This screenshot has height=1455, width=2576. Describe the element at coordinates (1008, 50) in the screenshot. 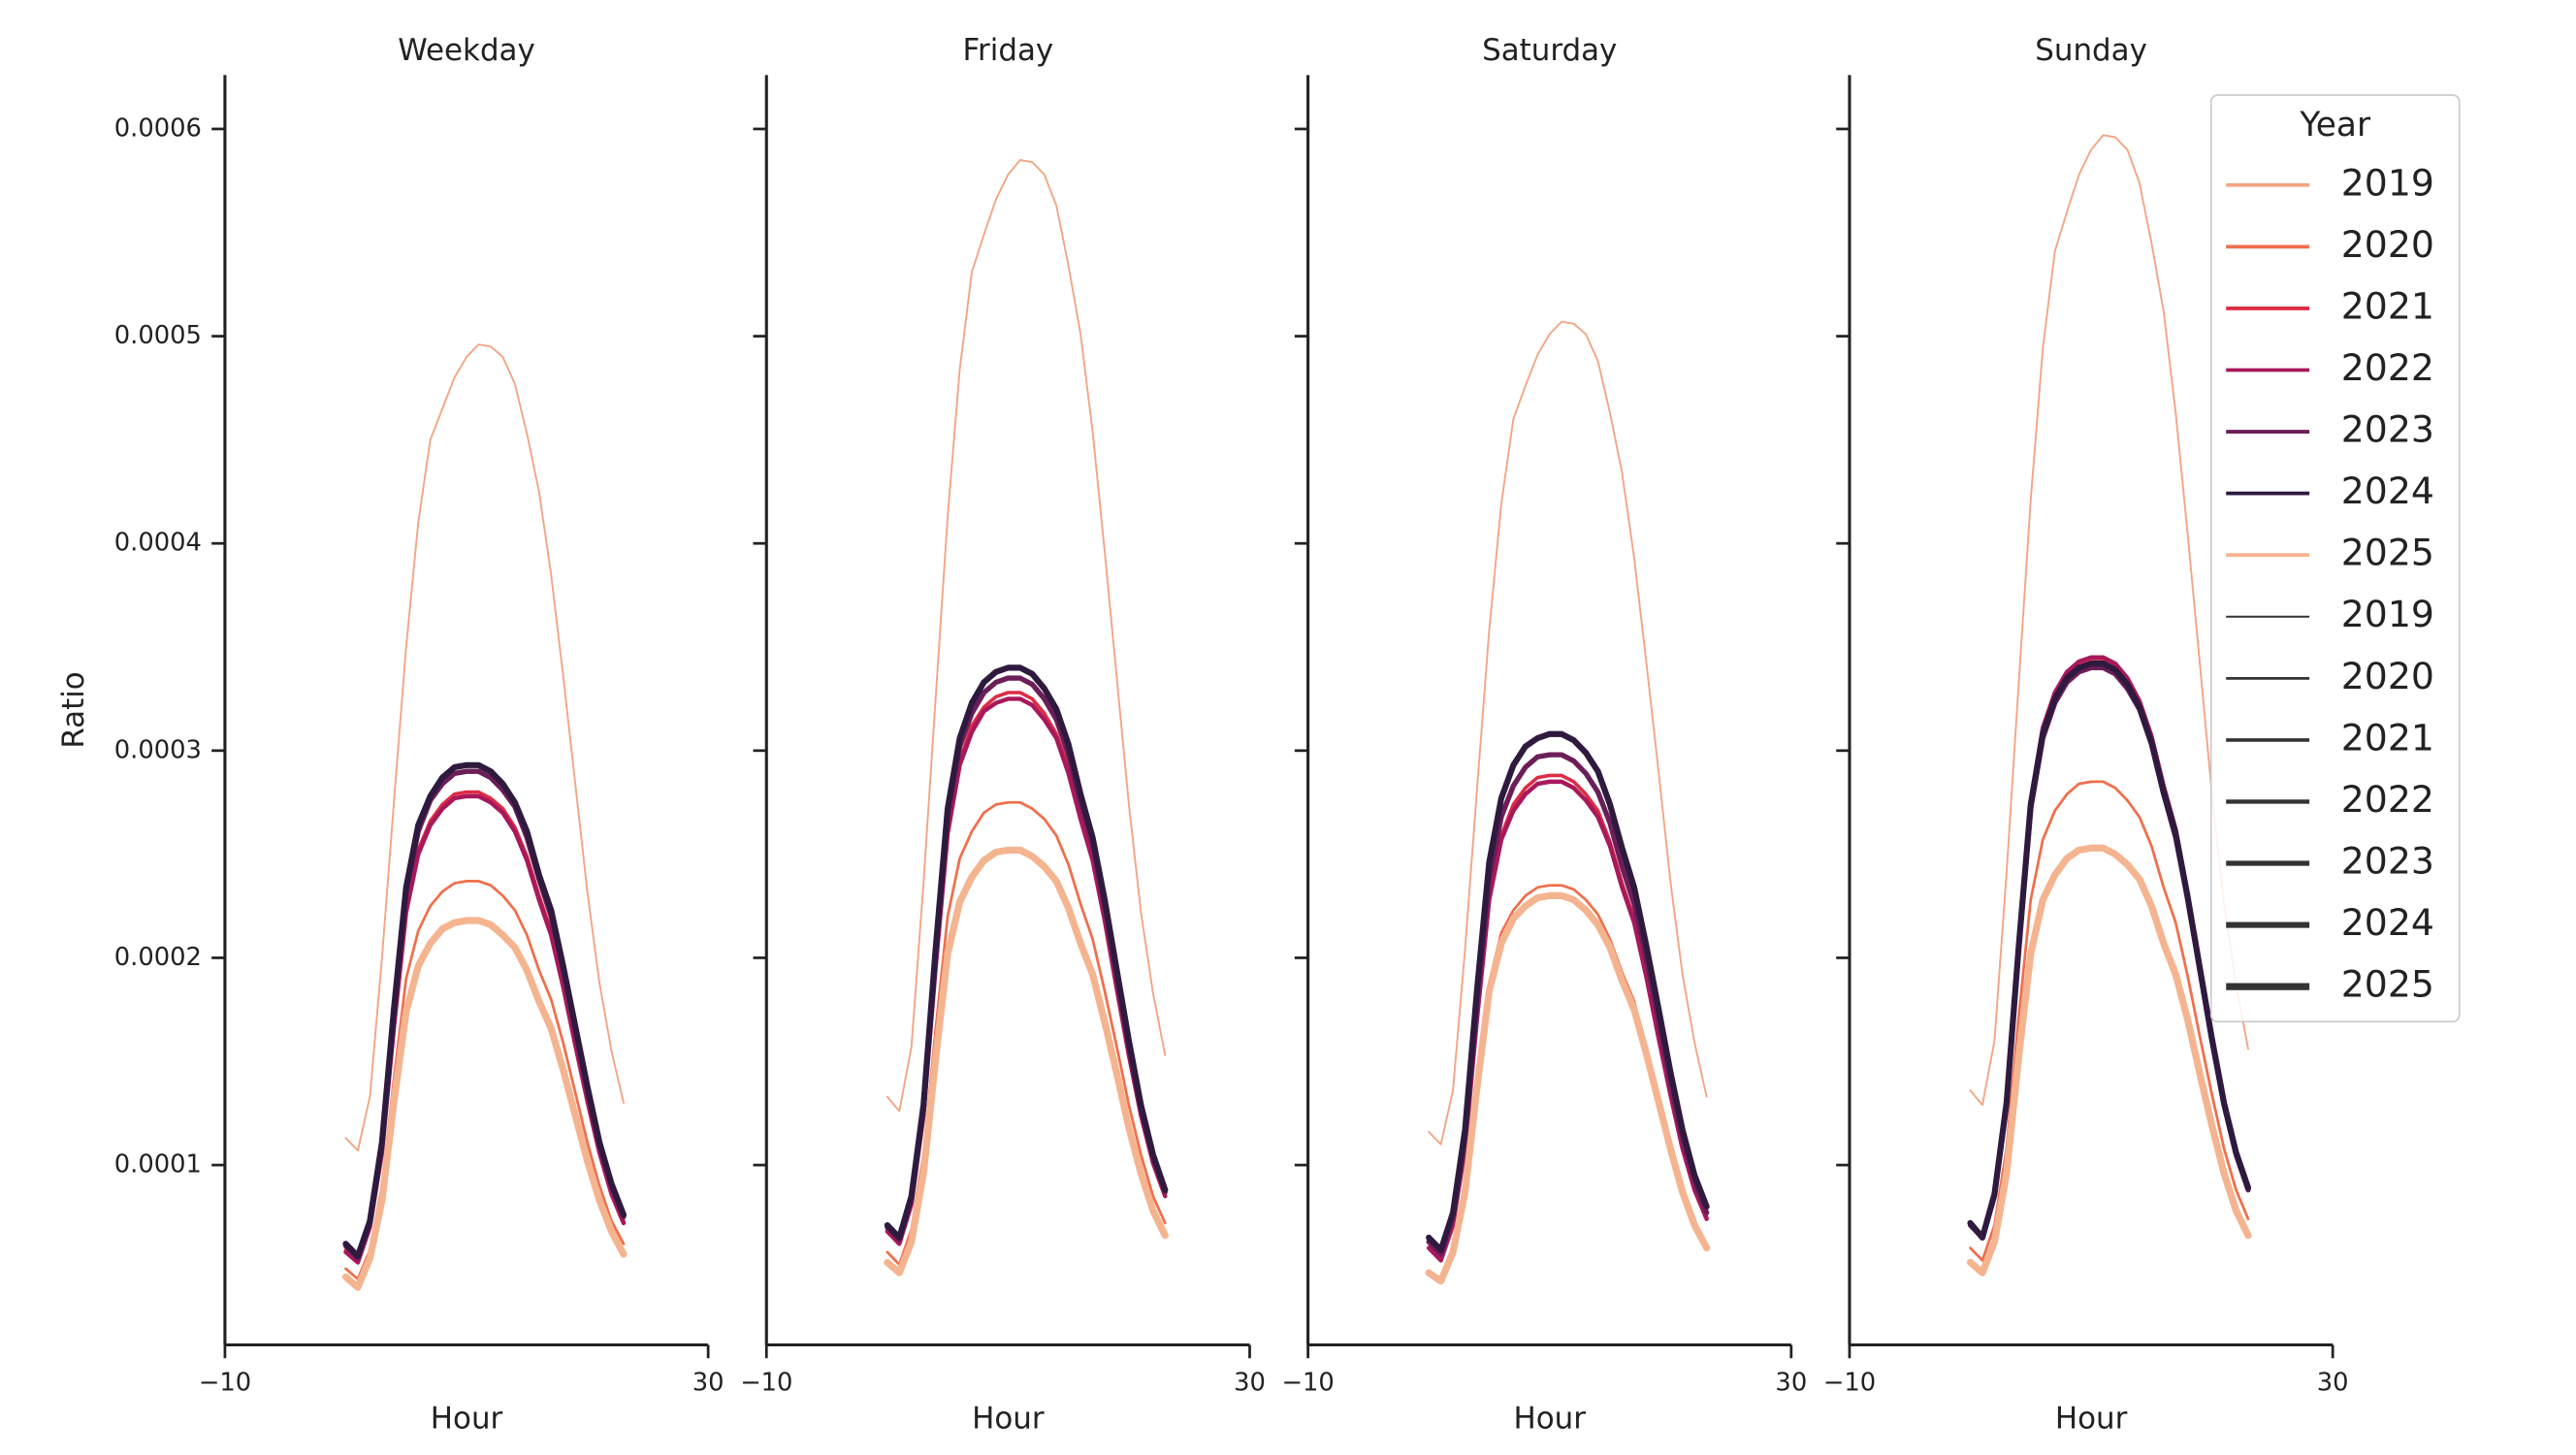

I see `panel-title: Friday` at that location.